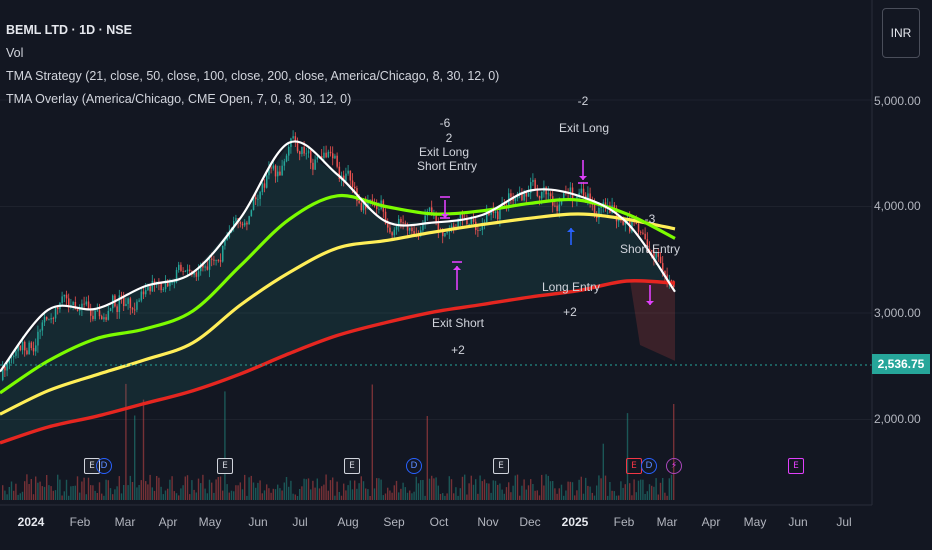 This screenshot has width=932, height=550. I want to click on short-entry-2-qty: -3, so click(650, 219).